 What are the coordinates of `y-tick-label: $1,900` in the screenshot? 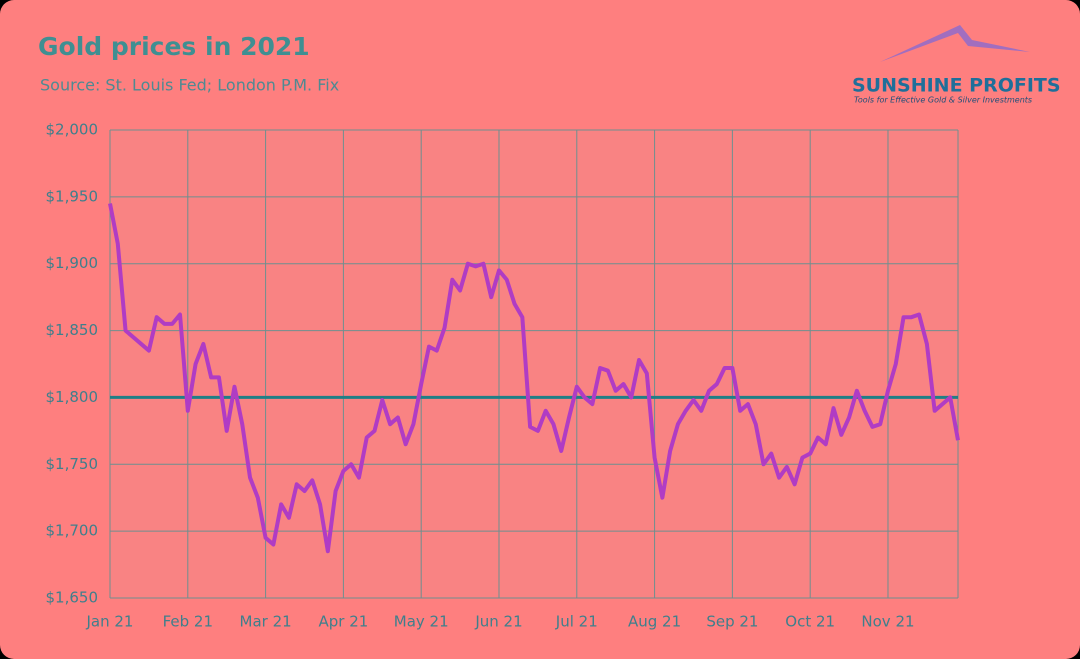 It's located at (72, 263).